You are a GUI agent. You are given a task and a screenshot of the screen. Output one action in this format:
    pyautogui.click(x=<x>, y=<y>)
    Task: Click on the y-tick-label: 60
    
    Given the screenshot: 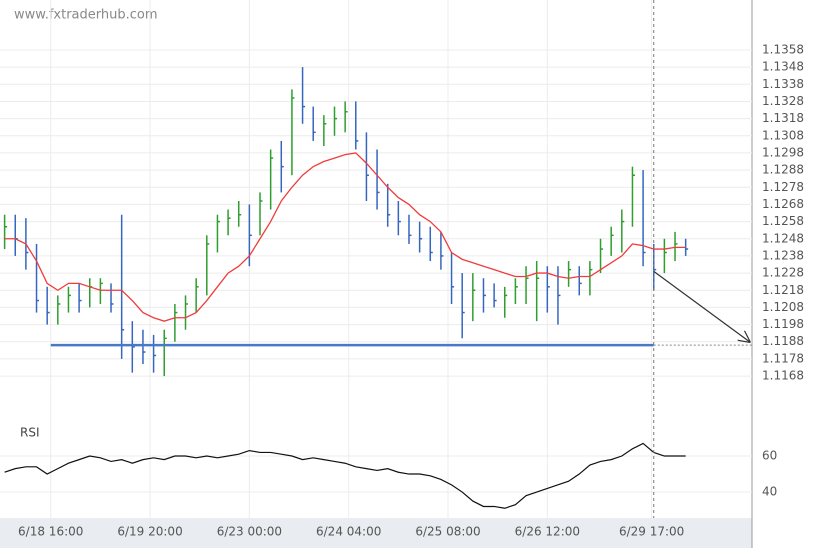 What is the action you would take?
    pyautogui.click(x=769, y=456)
    